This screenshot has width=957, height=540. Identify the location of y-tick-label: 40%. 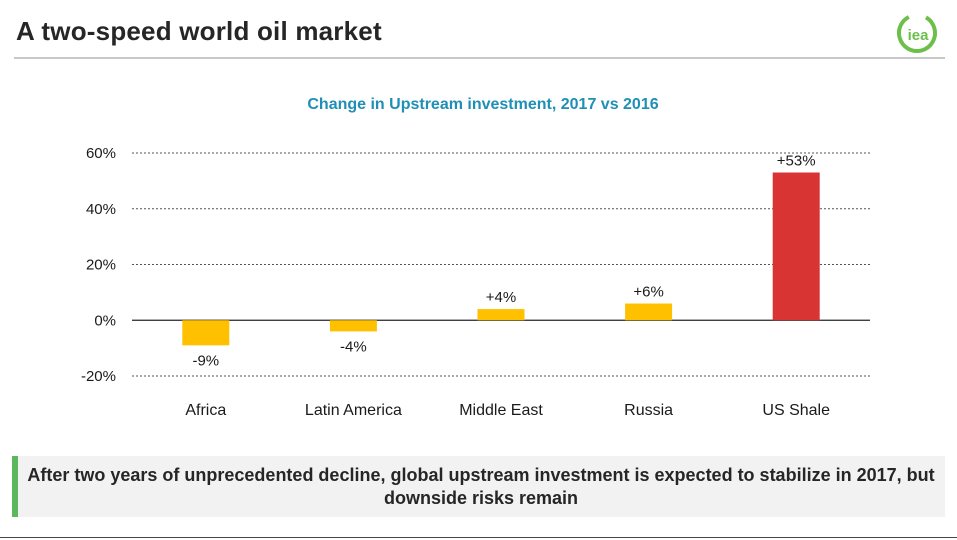
(101, 209).